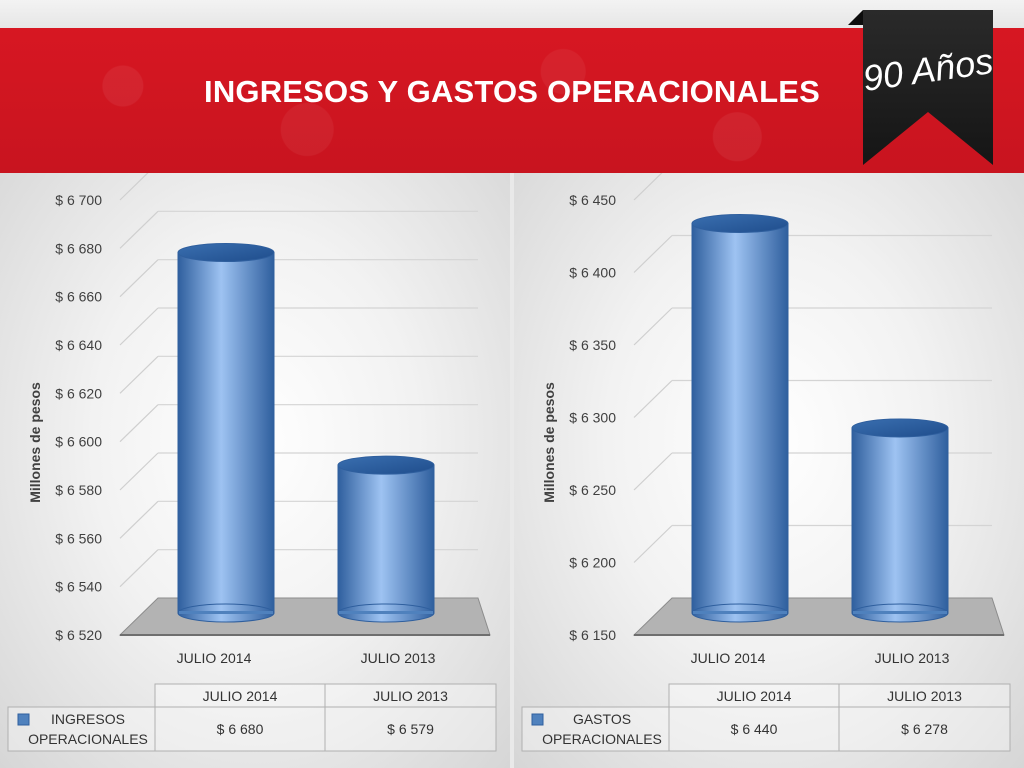  What do you see at coordinates (602, 719) in the screenshot?
I see `legend-key-label: GASTOS` at bounding box center [602, 719].